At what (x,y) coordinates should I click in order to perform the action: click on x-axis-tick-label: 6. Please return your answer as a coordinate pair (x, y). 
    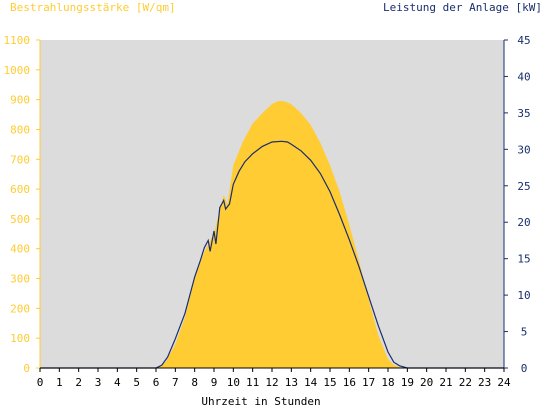
    Looking at the image, I should click on (156, 382).